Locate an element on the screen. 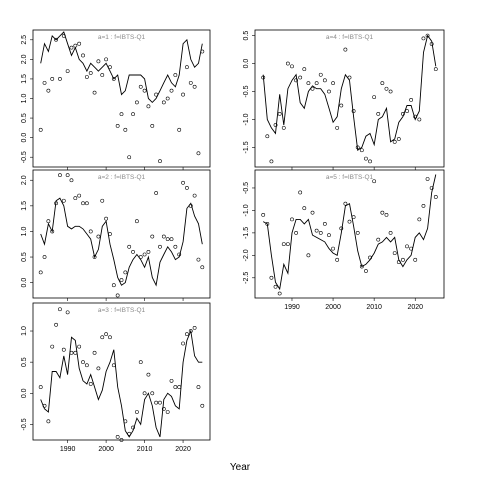 This screenshot has height=480, width=480. y-tick-label: -0.5 is located at coordinates (246, 91).